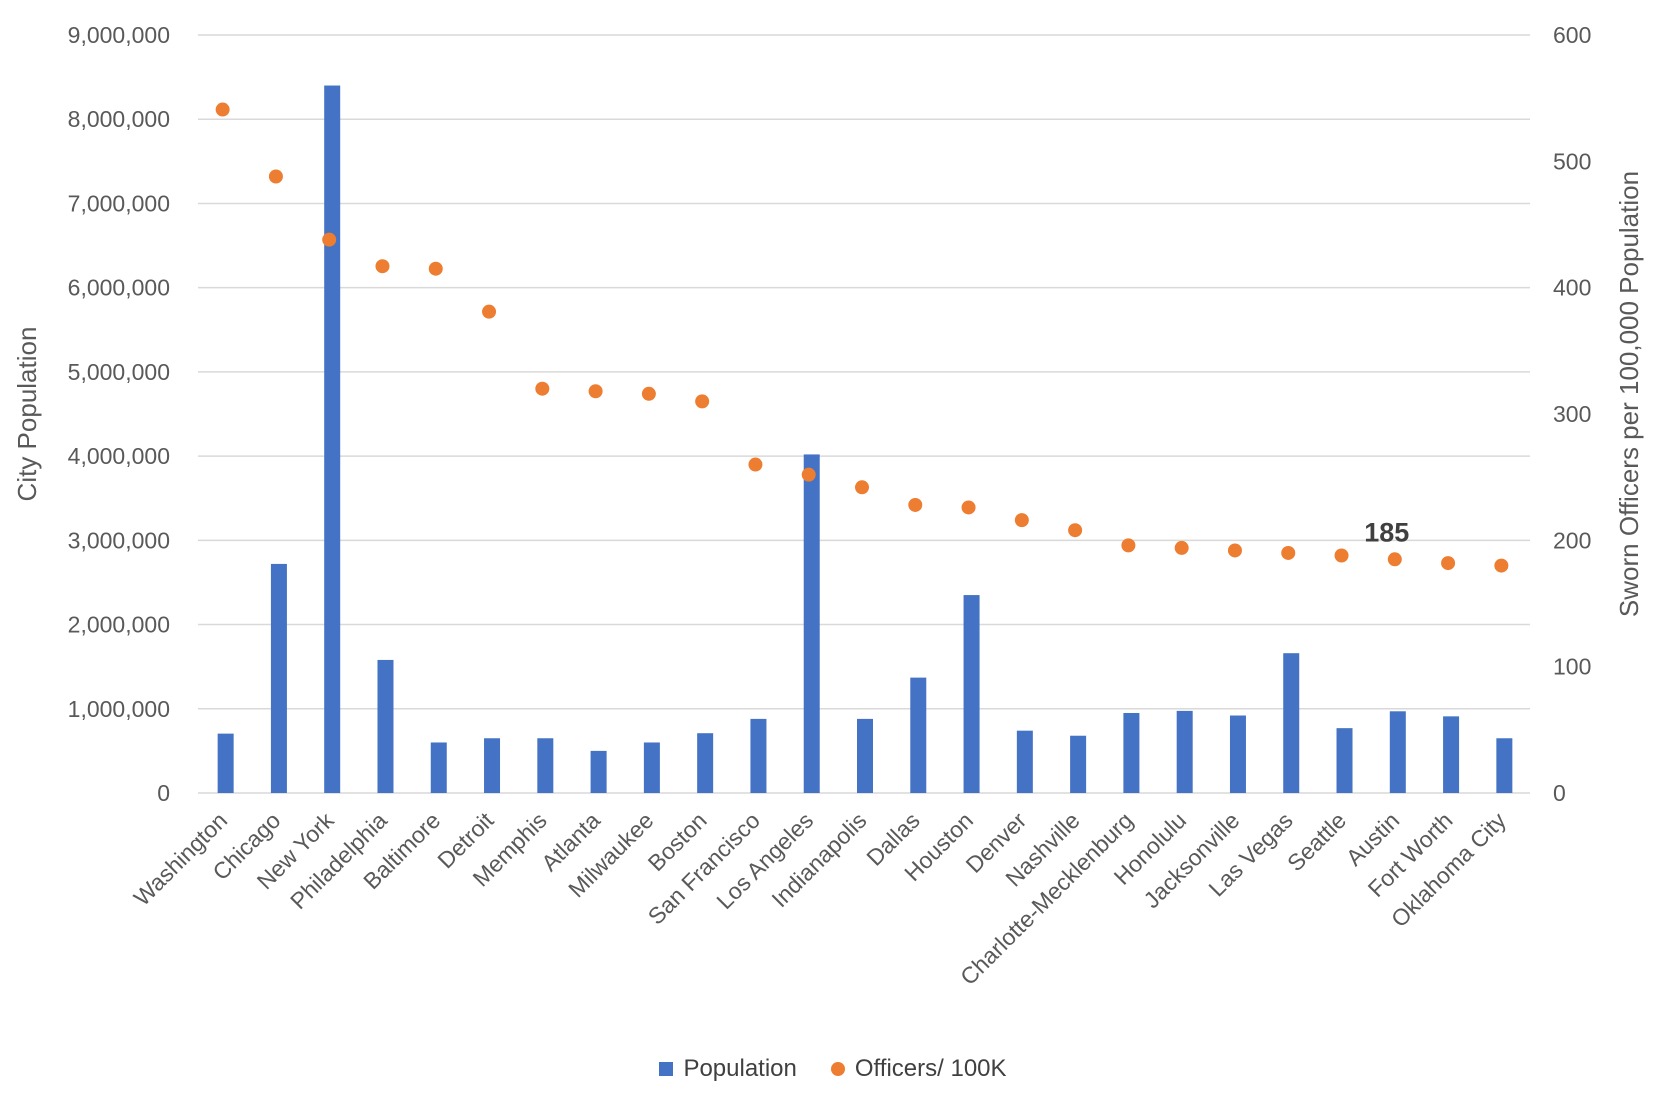  Describe the element at coordinates (27, 414) in the screenshot. I see `left-axis-title: City Population` at that location.